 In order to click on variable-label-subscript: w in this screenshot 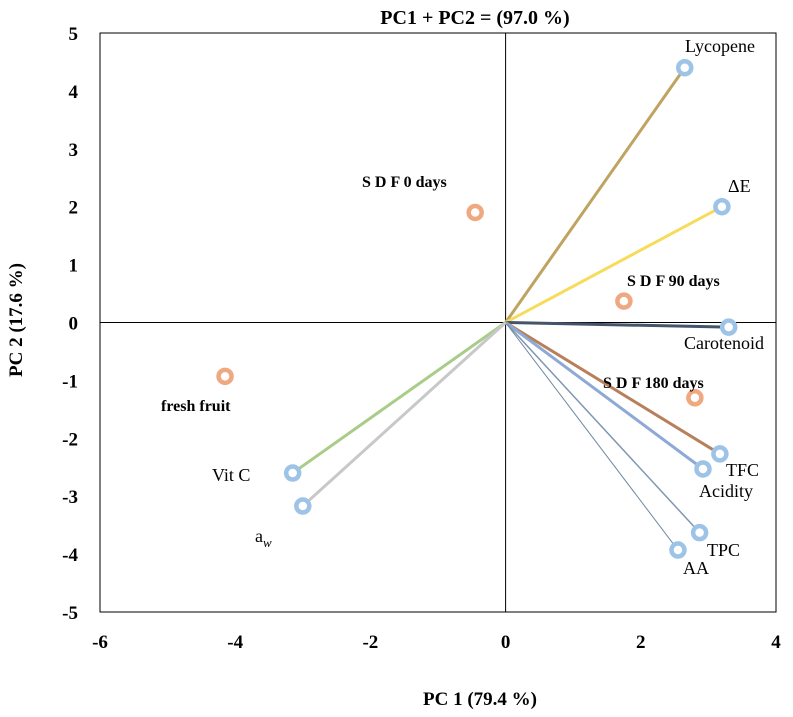, I will do `click(267, 542)`.